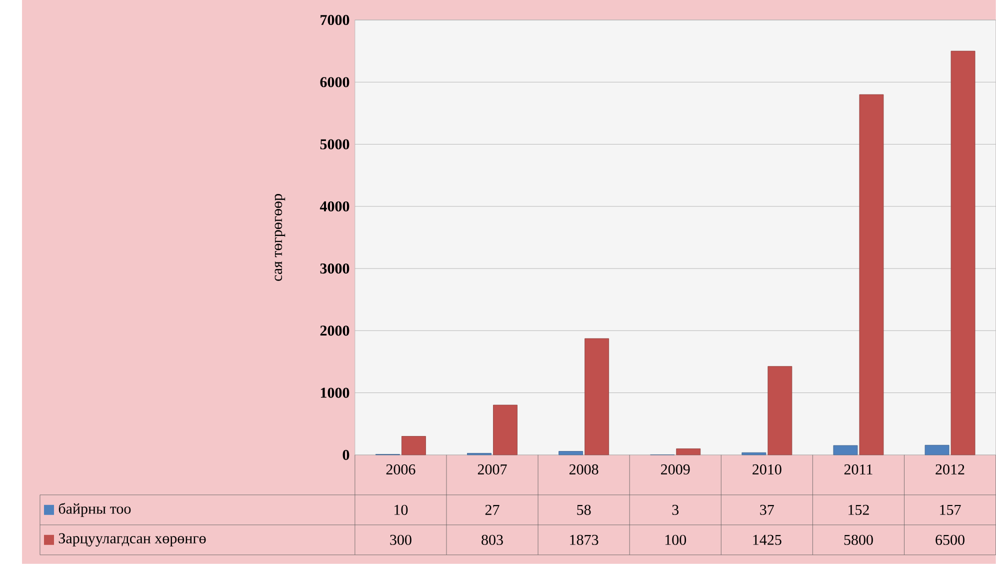 The width and height of the screenshot is (996, 564). I want to click on data-label: 5800, so click(858, 539).